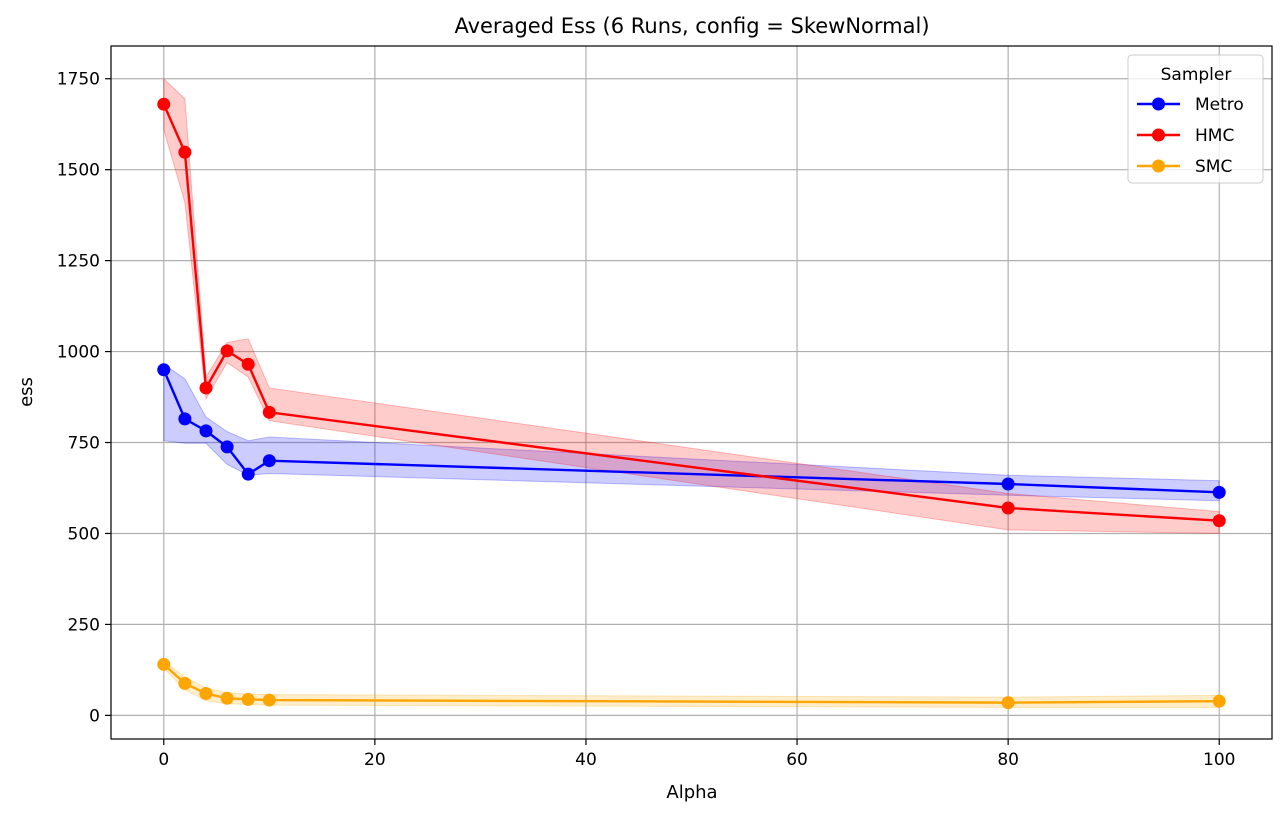  I want to click on x-tick-label: 100, so click(1219, 760).